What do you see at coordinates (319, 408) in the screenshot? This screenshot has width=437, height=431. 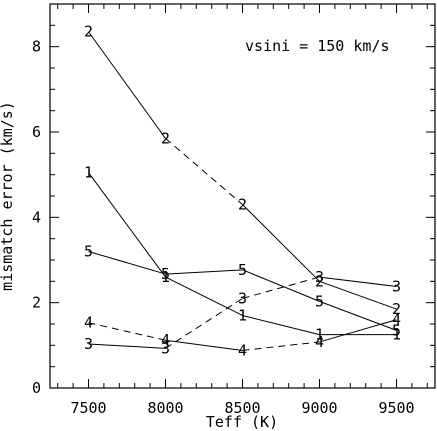 I see `x-tick-label: 9000` at bounding box center [319, 408].